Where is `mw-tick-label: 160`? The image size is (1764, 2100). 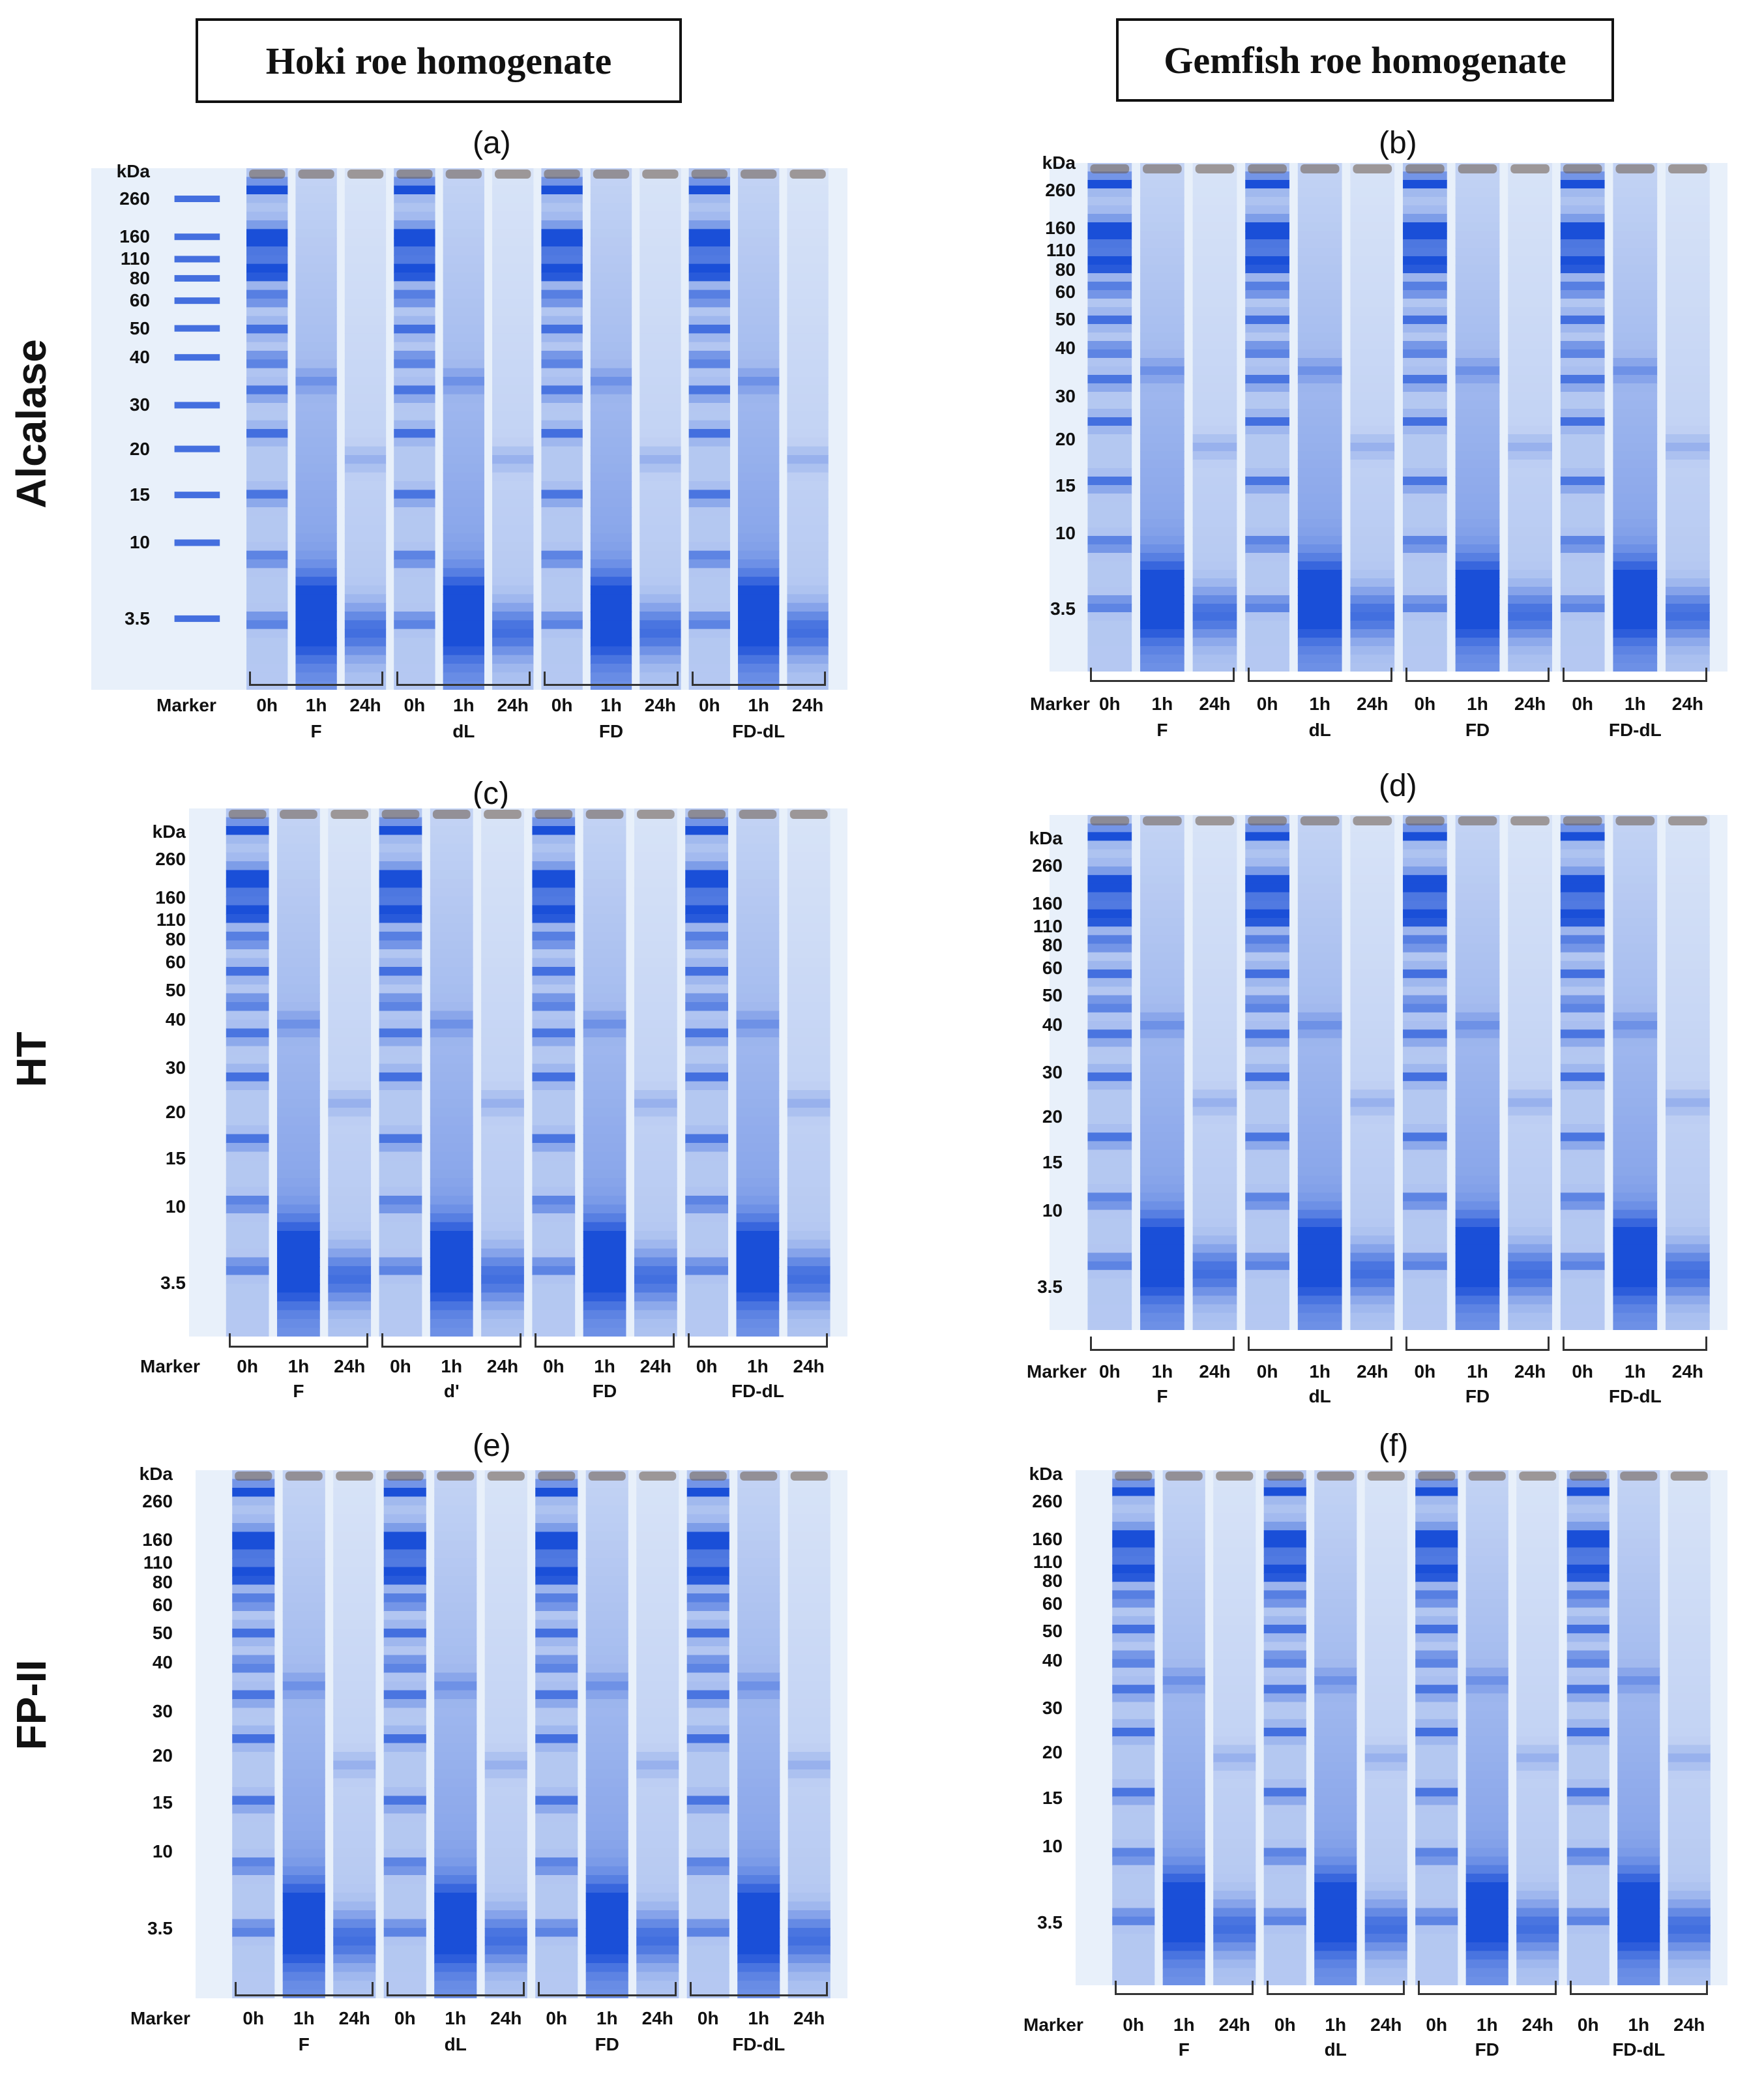 mw-tick-label: 160 is located at coordinates (157, 1540).